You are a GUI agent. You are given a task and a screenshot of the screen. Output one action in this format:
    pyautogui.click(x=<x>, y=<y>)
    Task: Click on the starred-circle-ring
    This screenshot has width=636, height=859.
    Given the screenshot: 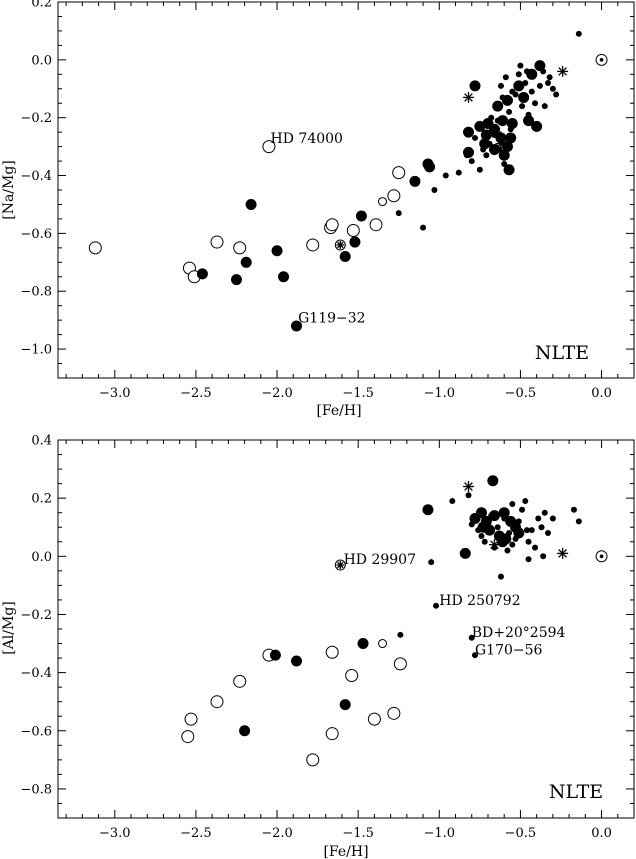 What is the action you would take?
    pyautogui.click(x=340, y=565)
    